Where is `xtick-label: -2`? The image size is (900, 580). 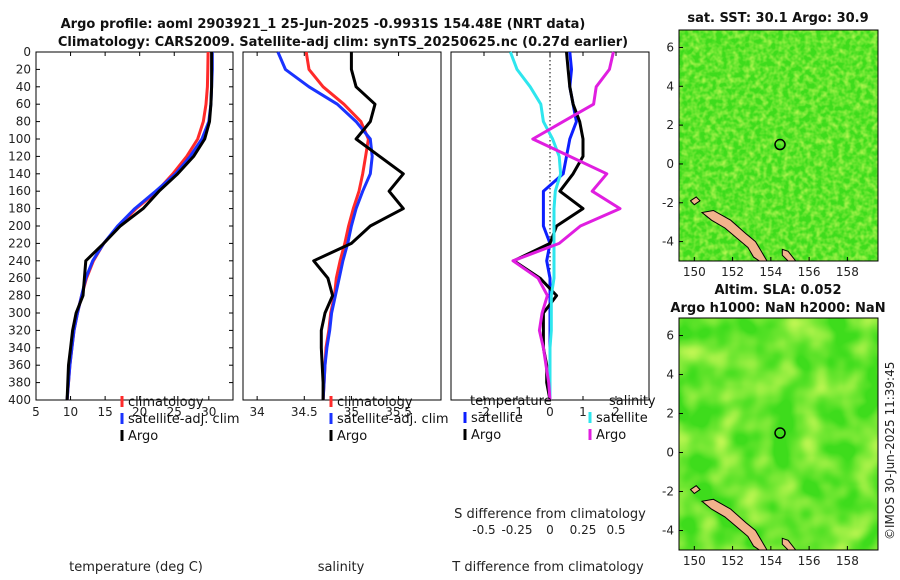
xtick-label: -2 is located at coordinates (484, 412).